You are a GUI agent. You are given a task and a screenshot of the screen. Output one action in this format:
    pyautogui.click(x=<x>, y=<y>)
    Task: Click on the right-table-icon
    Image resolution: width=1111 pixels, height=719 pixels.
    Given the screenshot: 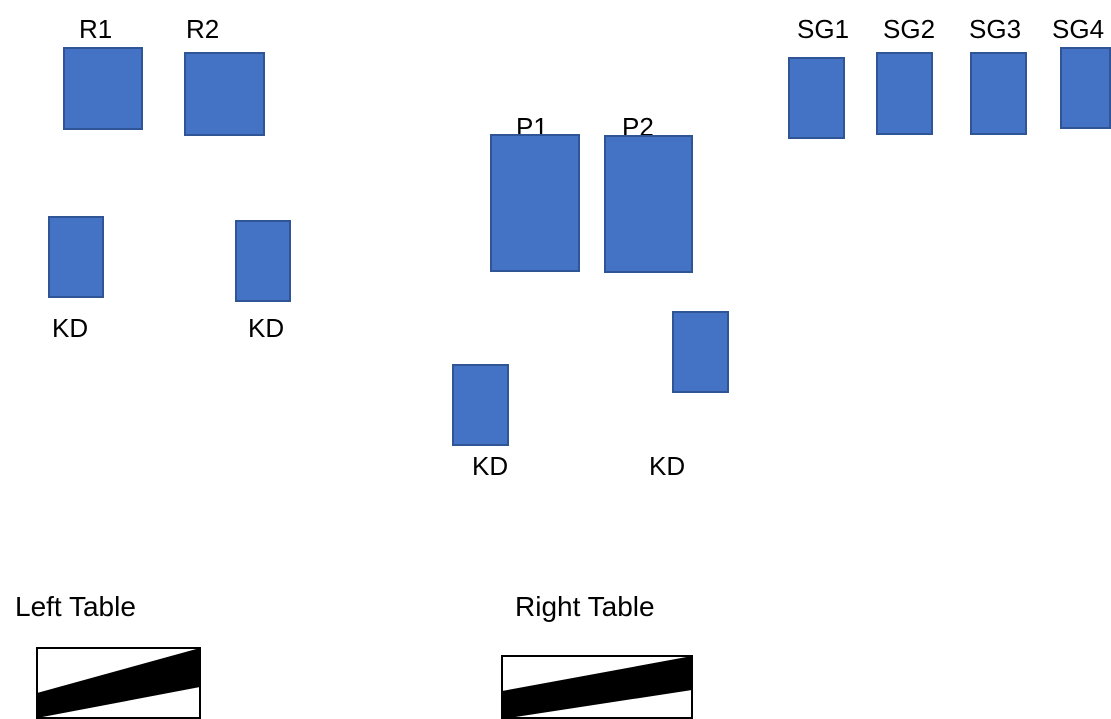 What is the action you would take?
    pyautogui.click(x=597, y=687)
    